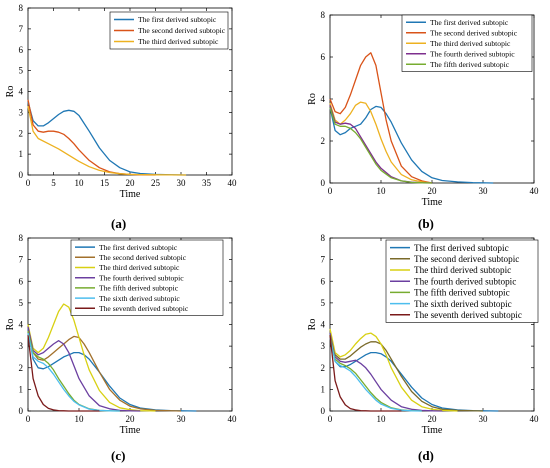 This screenshot has width=550, height=468. Describe the element at coordinates (53, 183) in the screenshot. I see `x-tick-label: 5` at that location.